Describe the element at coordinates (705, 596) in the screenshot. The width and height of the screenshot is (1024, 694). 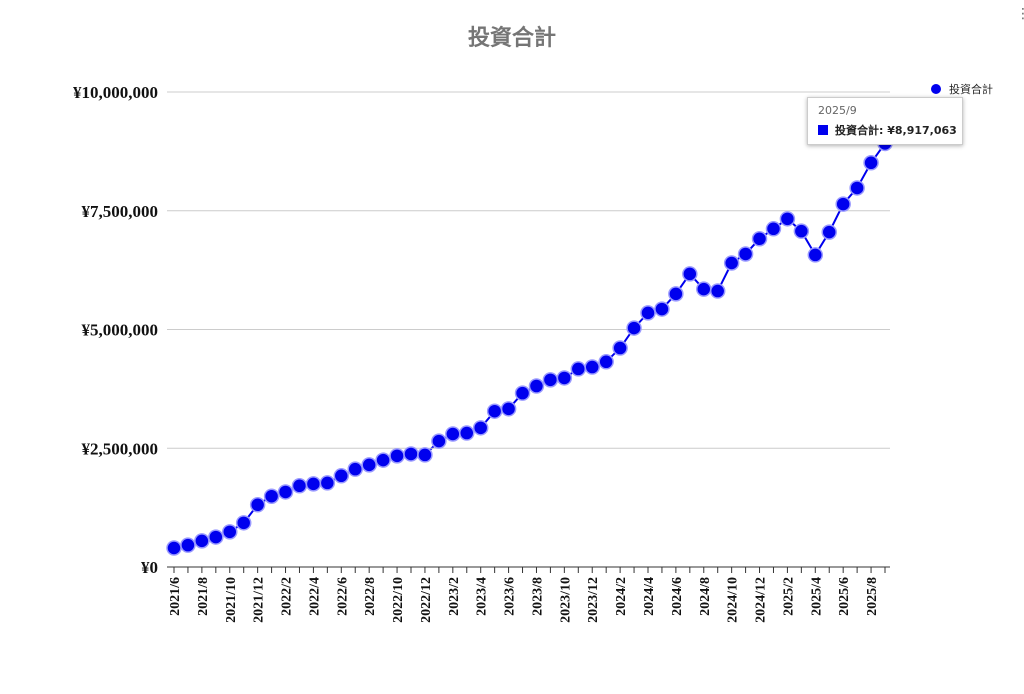
I see `x-tick-label: 2024/8` at that location.